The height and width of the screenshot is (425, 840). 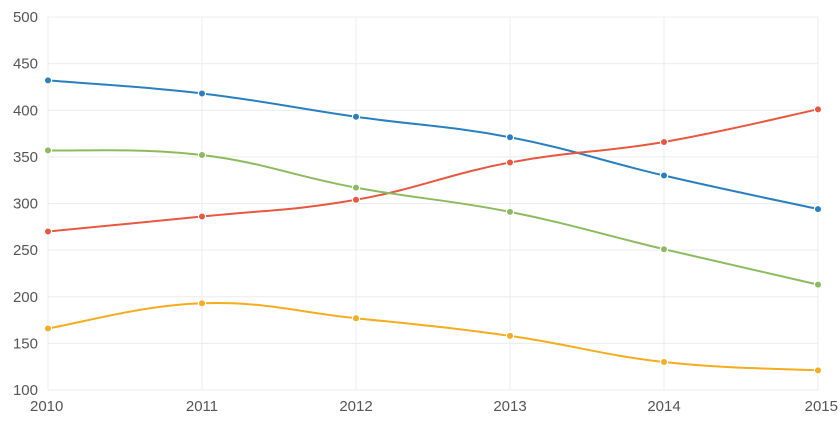 What do you see at coordinates (355, 406) in the screenshot?
I see `x-tick-label: 2012` at bounding box center [355, 406].